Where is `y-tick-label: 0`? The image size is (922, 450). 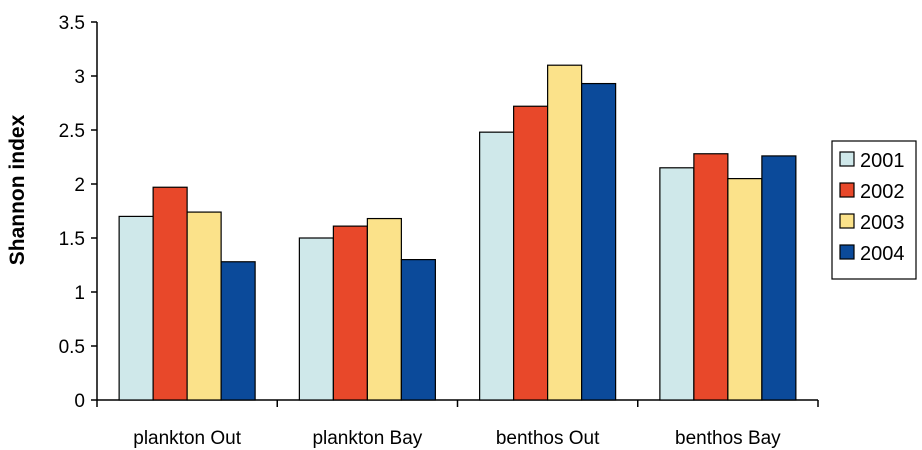
y-tick-label: 0 is located at coordinates (79, 401).